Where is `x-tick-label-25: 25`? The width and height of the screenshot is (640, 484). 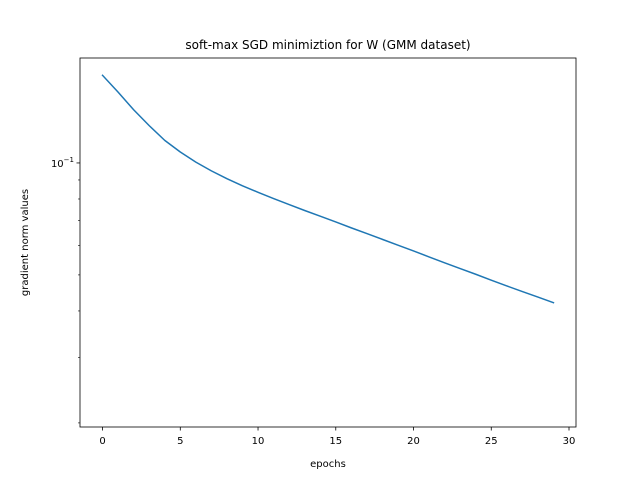 x-tick-label-25: 25 is located at coordinates (491, 441).